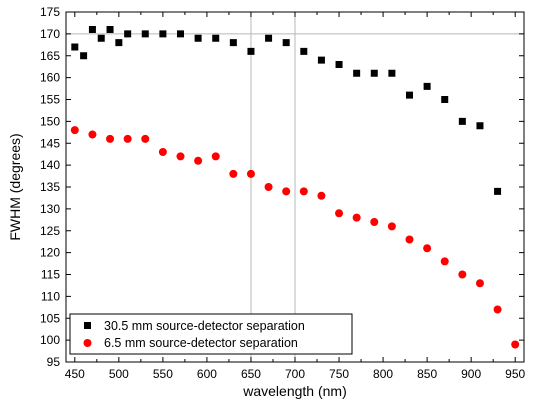 Image resolution: width=540 pixels, height=405 pixels. I want to click on x-tick-label: 750, so click(339, 374).